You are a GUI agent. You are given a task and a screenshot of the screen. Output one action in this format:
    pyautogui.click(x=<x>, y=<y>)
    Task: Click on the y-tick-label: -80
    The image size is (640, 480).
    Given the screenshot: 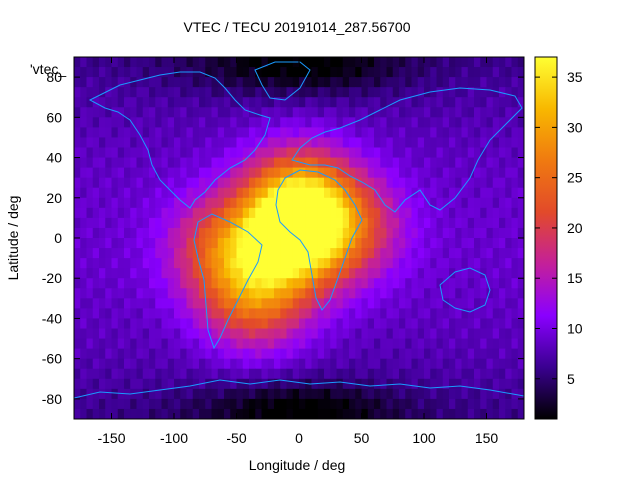 What is the action you would take?
    pyautogui.click(x=52, y=399)
    